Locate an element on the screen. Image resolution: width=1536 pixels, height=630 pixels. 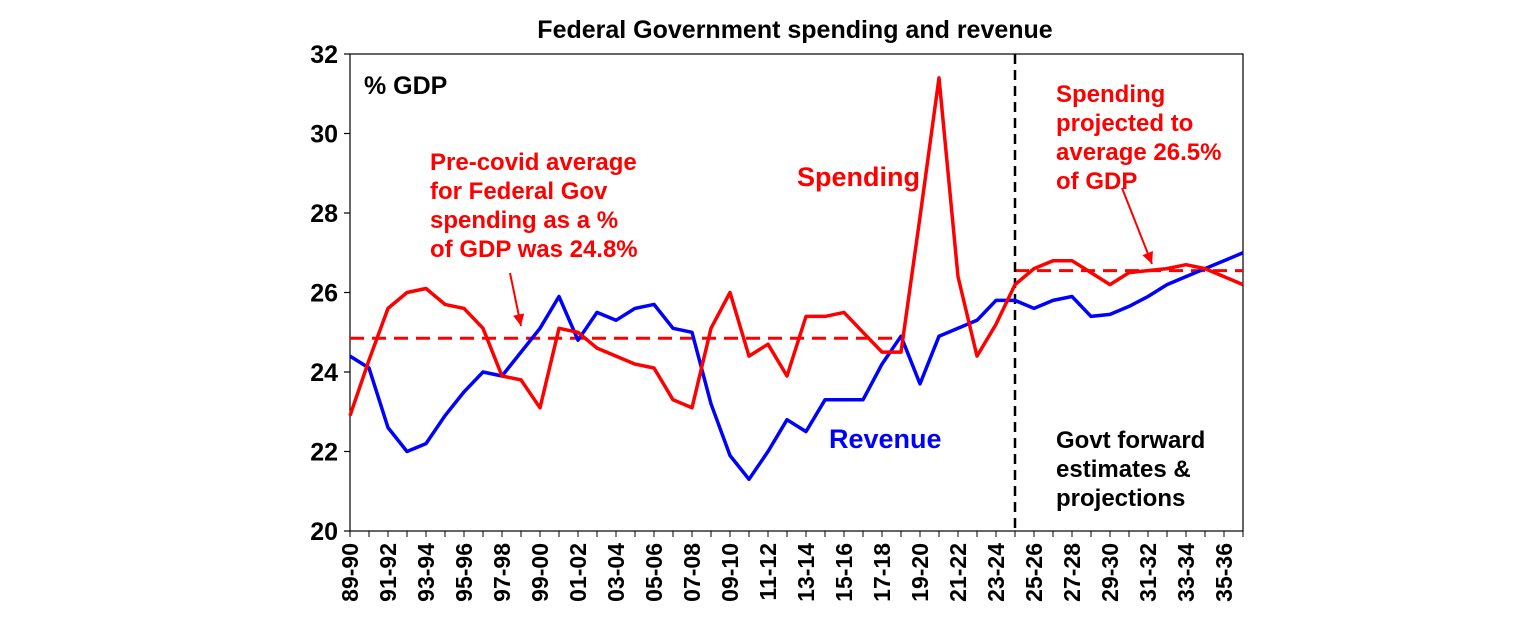
pre-covid-arrow-head is located at coordinates (519, 319).